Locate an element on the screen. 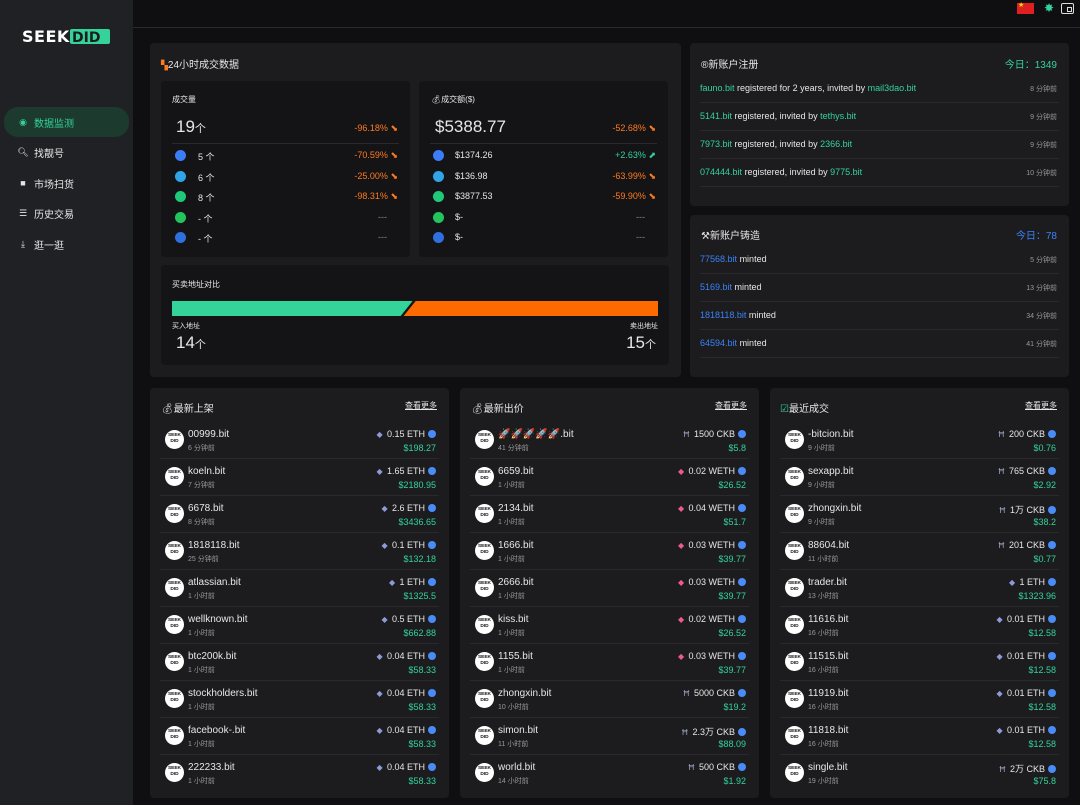 This screenshot has height=805, width=1080. theme-sun-icon: ✸ is located at coordinates (1048, 8).